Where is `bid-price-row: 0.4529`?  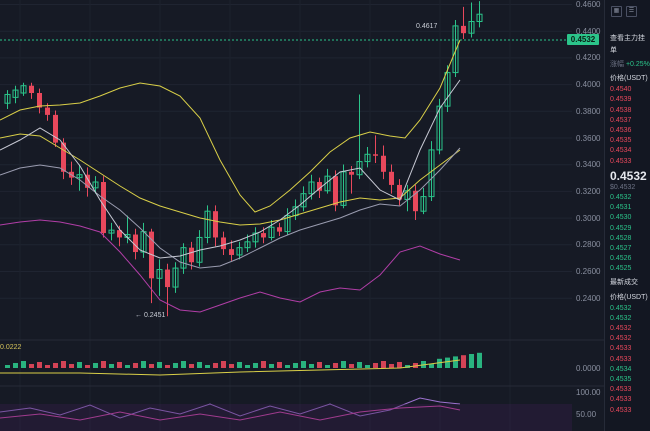 bid-price-row: 0.4529 is located at coordinates (621, 228).